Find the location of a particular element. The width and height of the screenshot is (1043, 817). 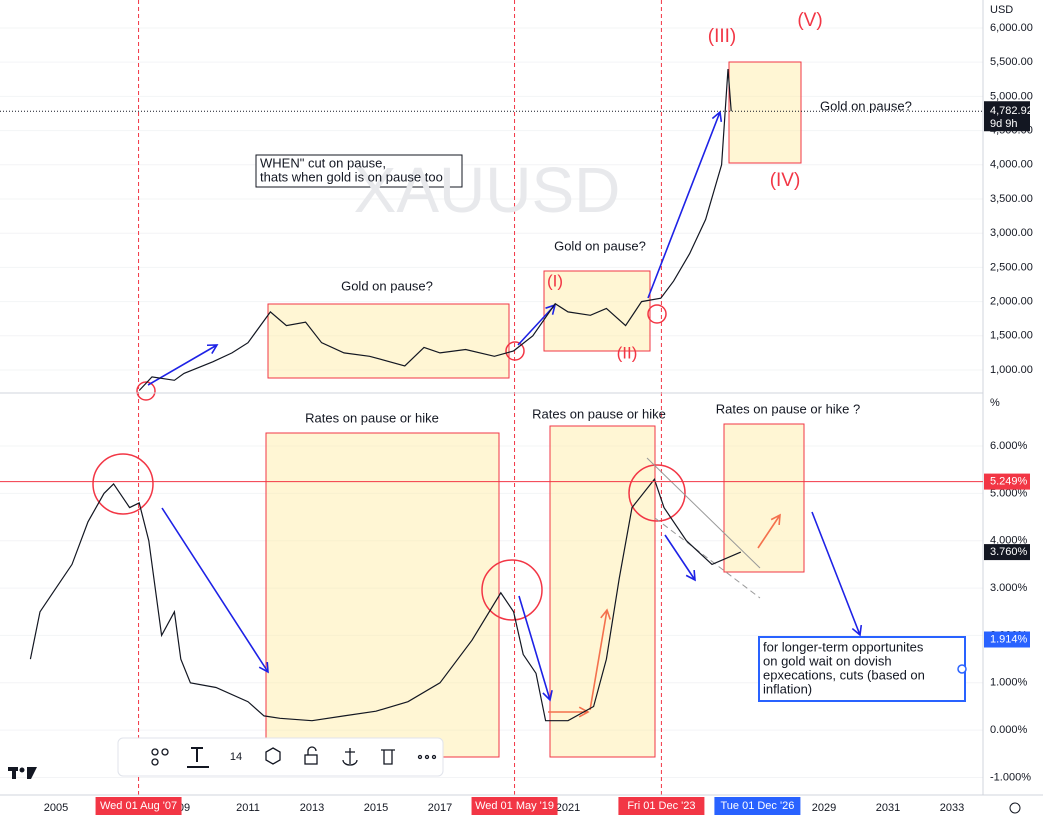

last-value-box is located at coordinates (1007, 552).